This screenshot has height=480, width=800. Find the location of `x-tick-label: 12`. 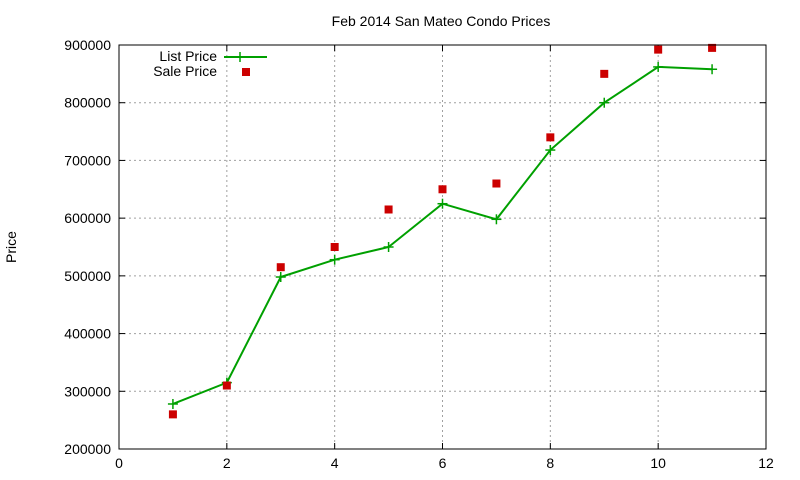

x-tick-label: 12 is located at coordinates (766, 463).